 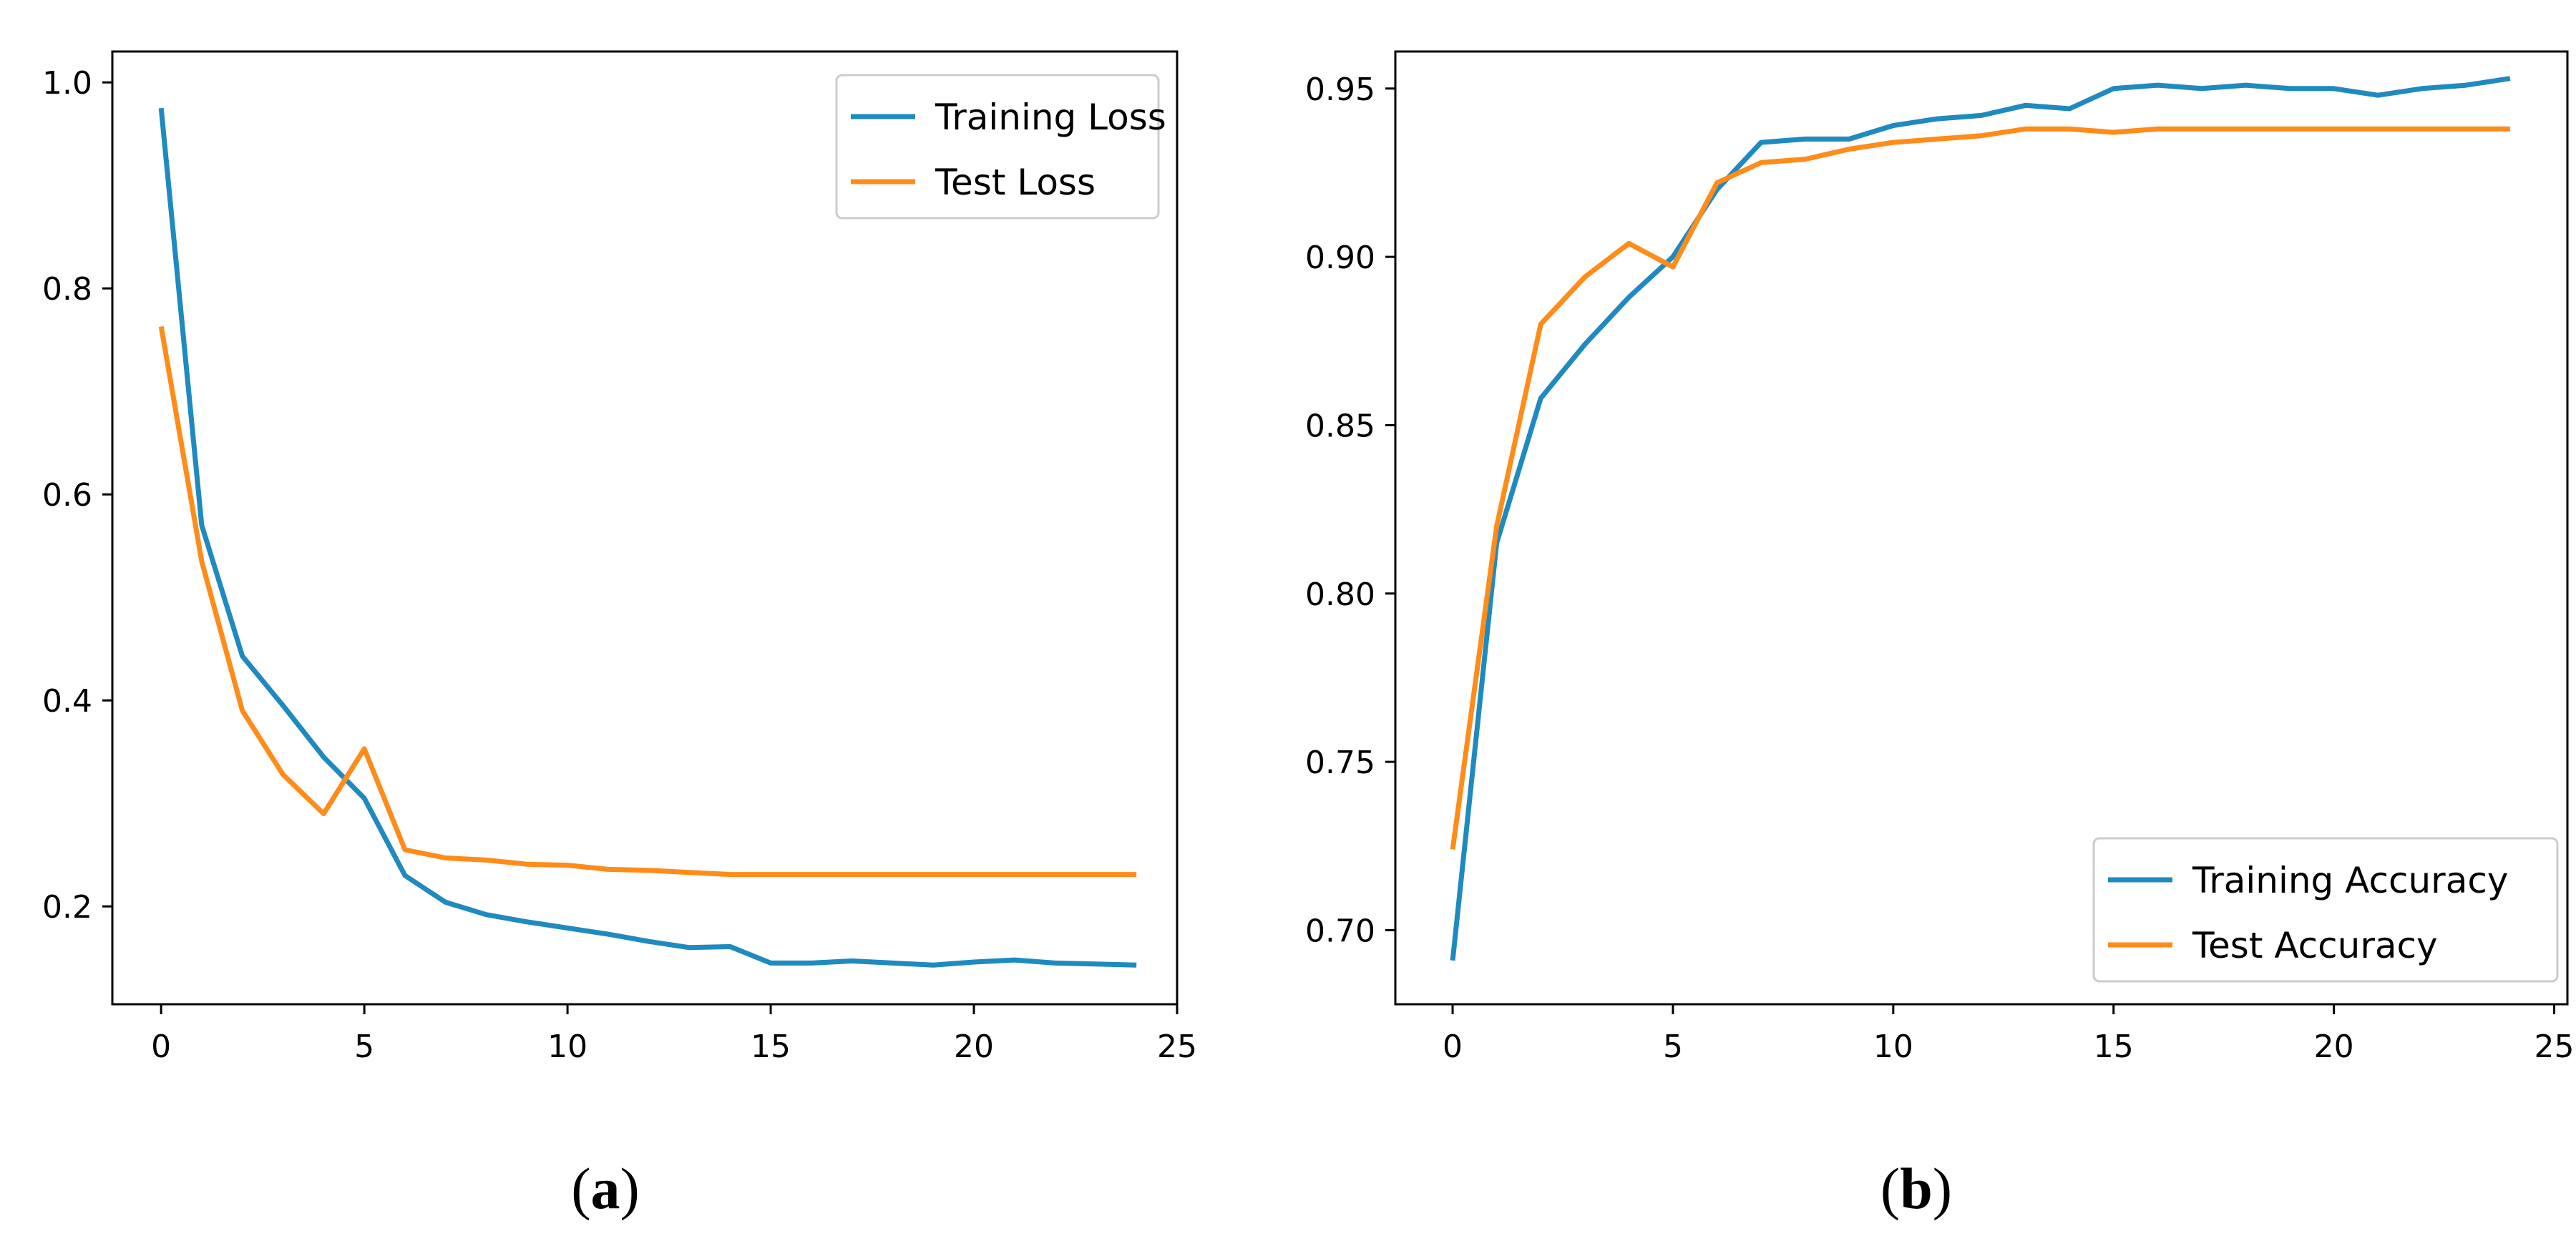 What do you see at coordinates (67, 496) in the screenshot?
I see `loss-ytick-label: 0.6` at bounding box center [67, 496].